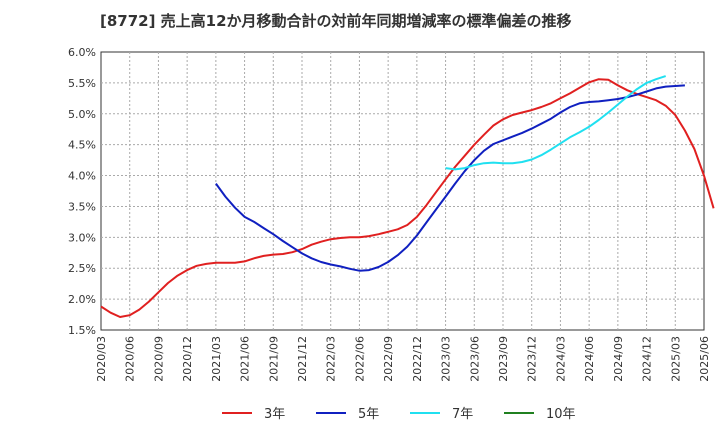 The height and width of the screenshot is (440, 720). Describe the element at coordinates (273, 359) in the screenshot. I see `x-tick-label: 2021/09` at that location.